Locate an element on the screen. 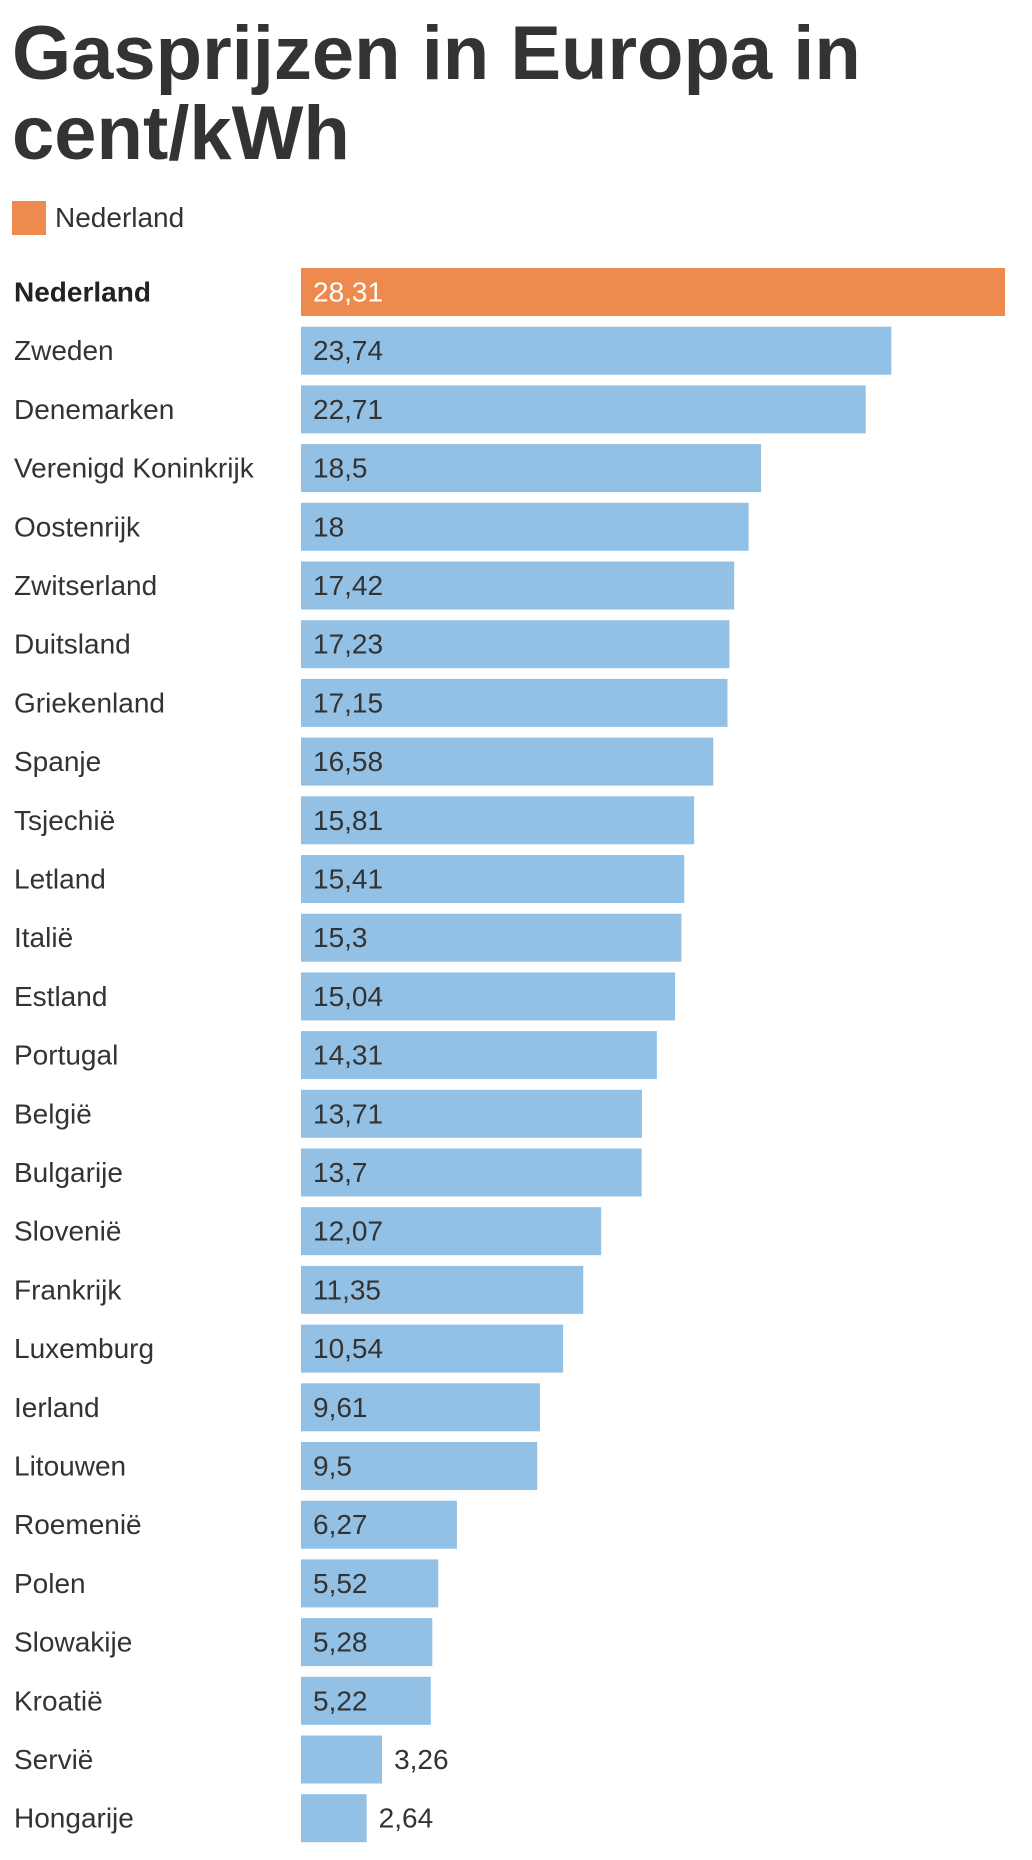  category-label: Kroatië is located at coordinates (58, 1700).